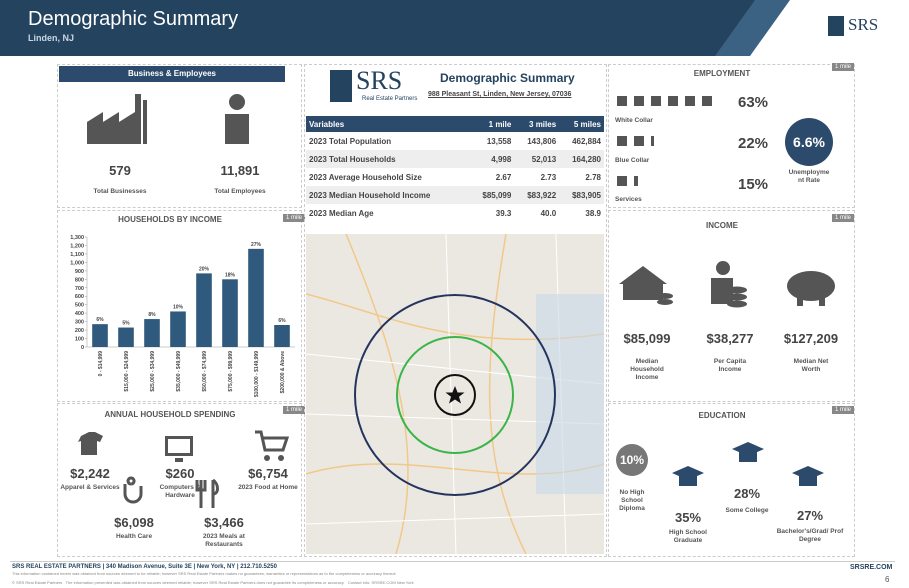 The image size is (909, 588). I want to click on grad-caps, so click(748, 464).